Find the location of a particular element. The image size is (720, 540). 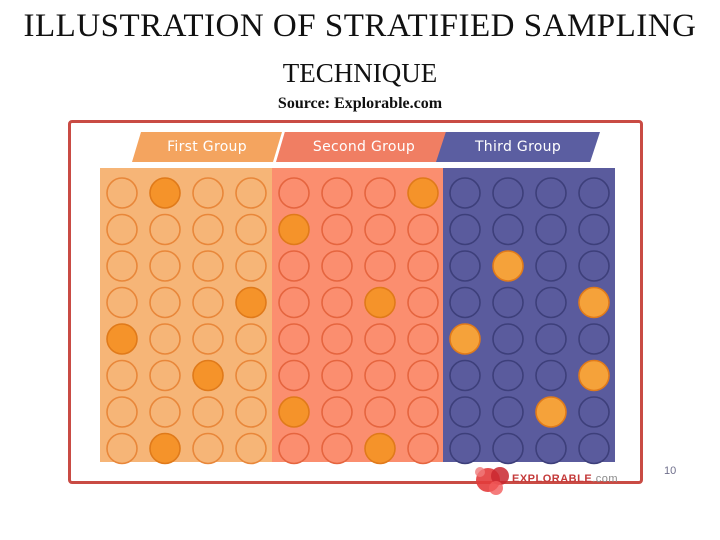

source-caption: Source: Explorable.com is located at coordinates (360, 103).